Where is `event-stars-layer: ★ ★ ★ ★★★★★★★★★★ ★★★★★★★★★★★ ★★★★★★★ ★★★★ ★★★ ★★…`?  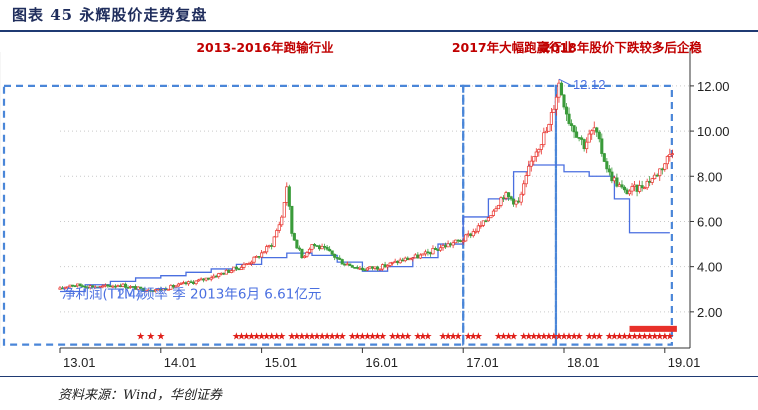
event-stars-layer: ★ ★ ★ ★★★★★★★★★★ ★★★★★★★★★★★ ★★★★★★★ ★★★★ ★★★ ★★… is located at coordinates (406, 334).